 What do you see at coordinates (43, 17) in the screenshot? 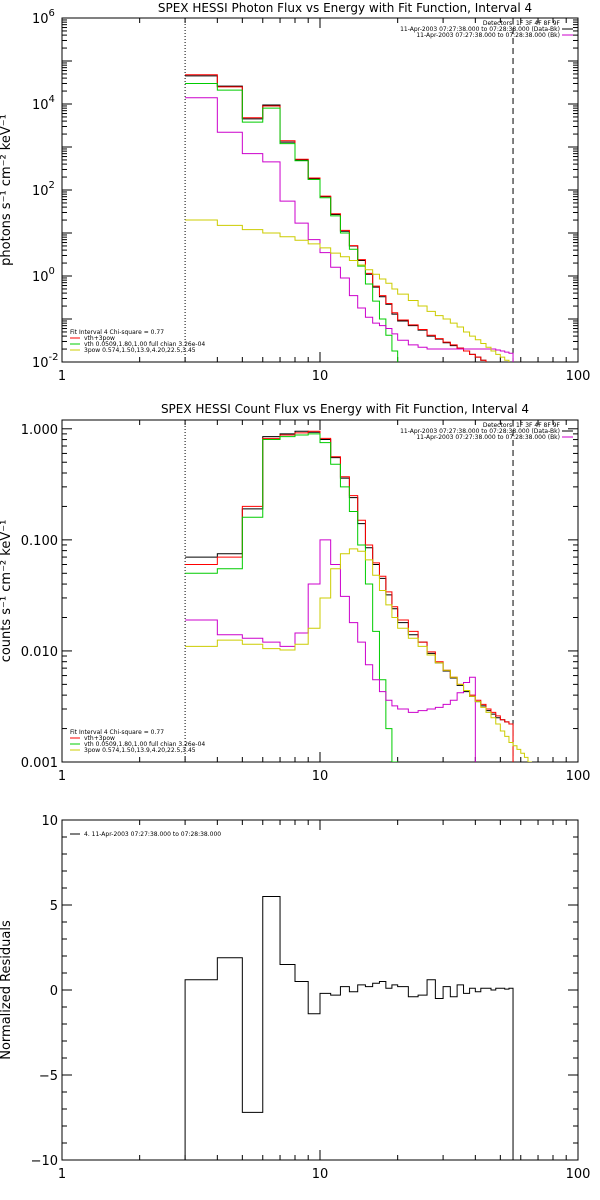
I see `y-tick-label: 10⁶` at bounding box center [43, 17].